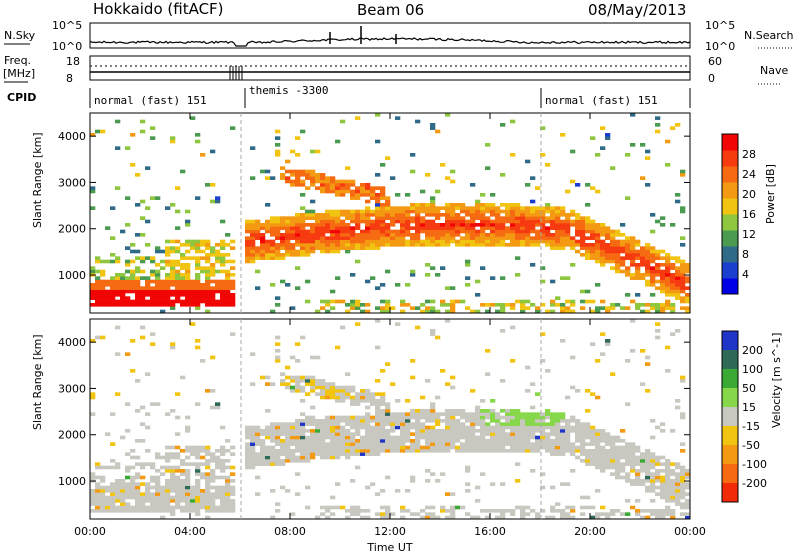  I want to click on velocity-ylabel: Slant Range [km], so click(37, 382).